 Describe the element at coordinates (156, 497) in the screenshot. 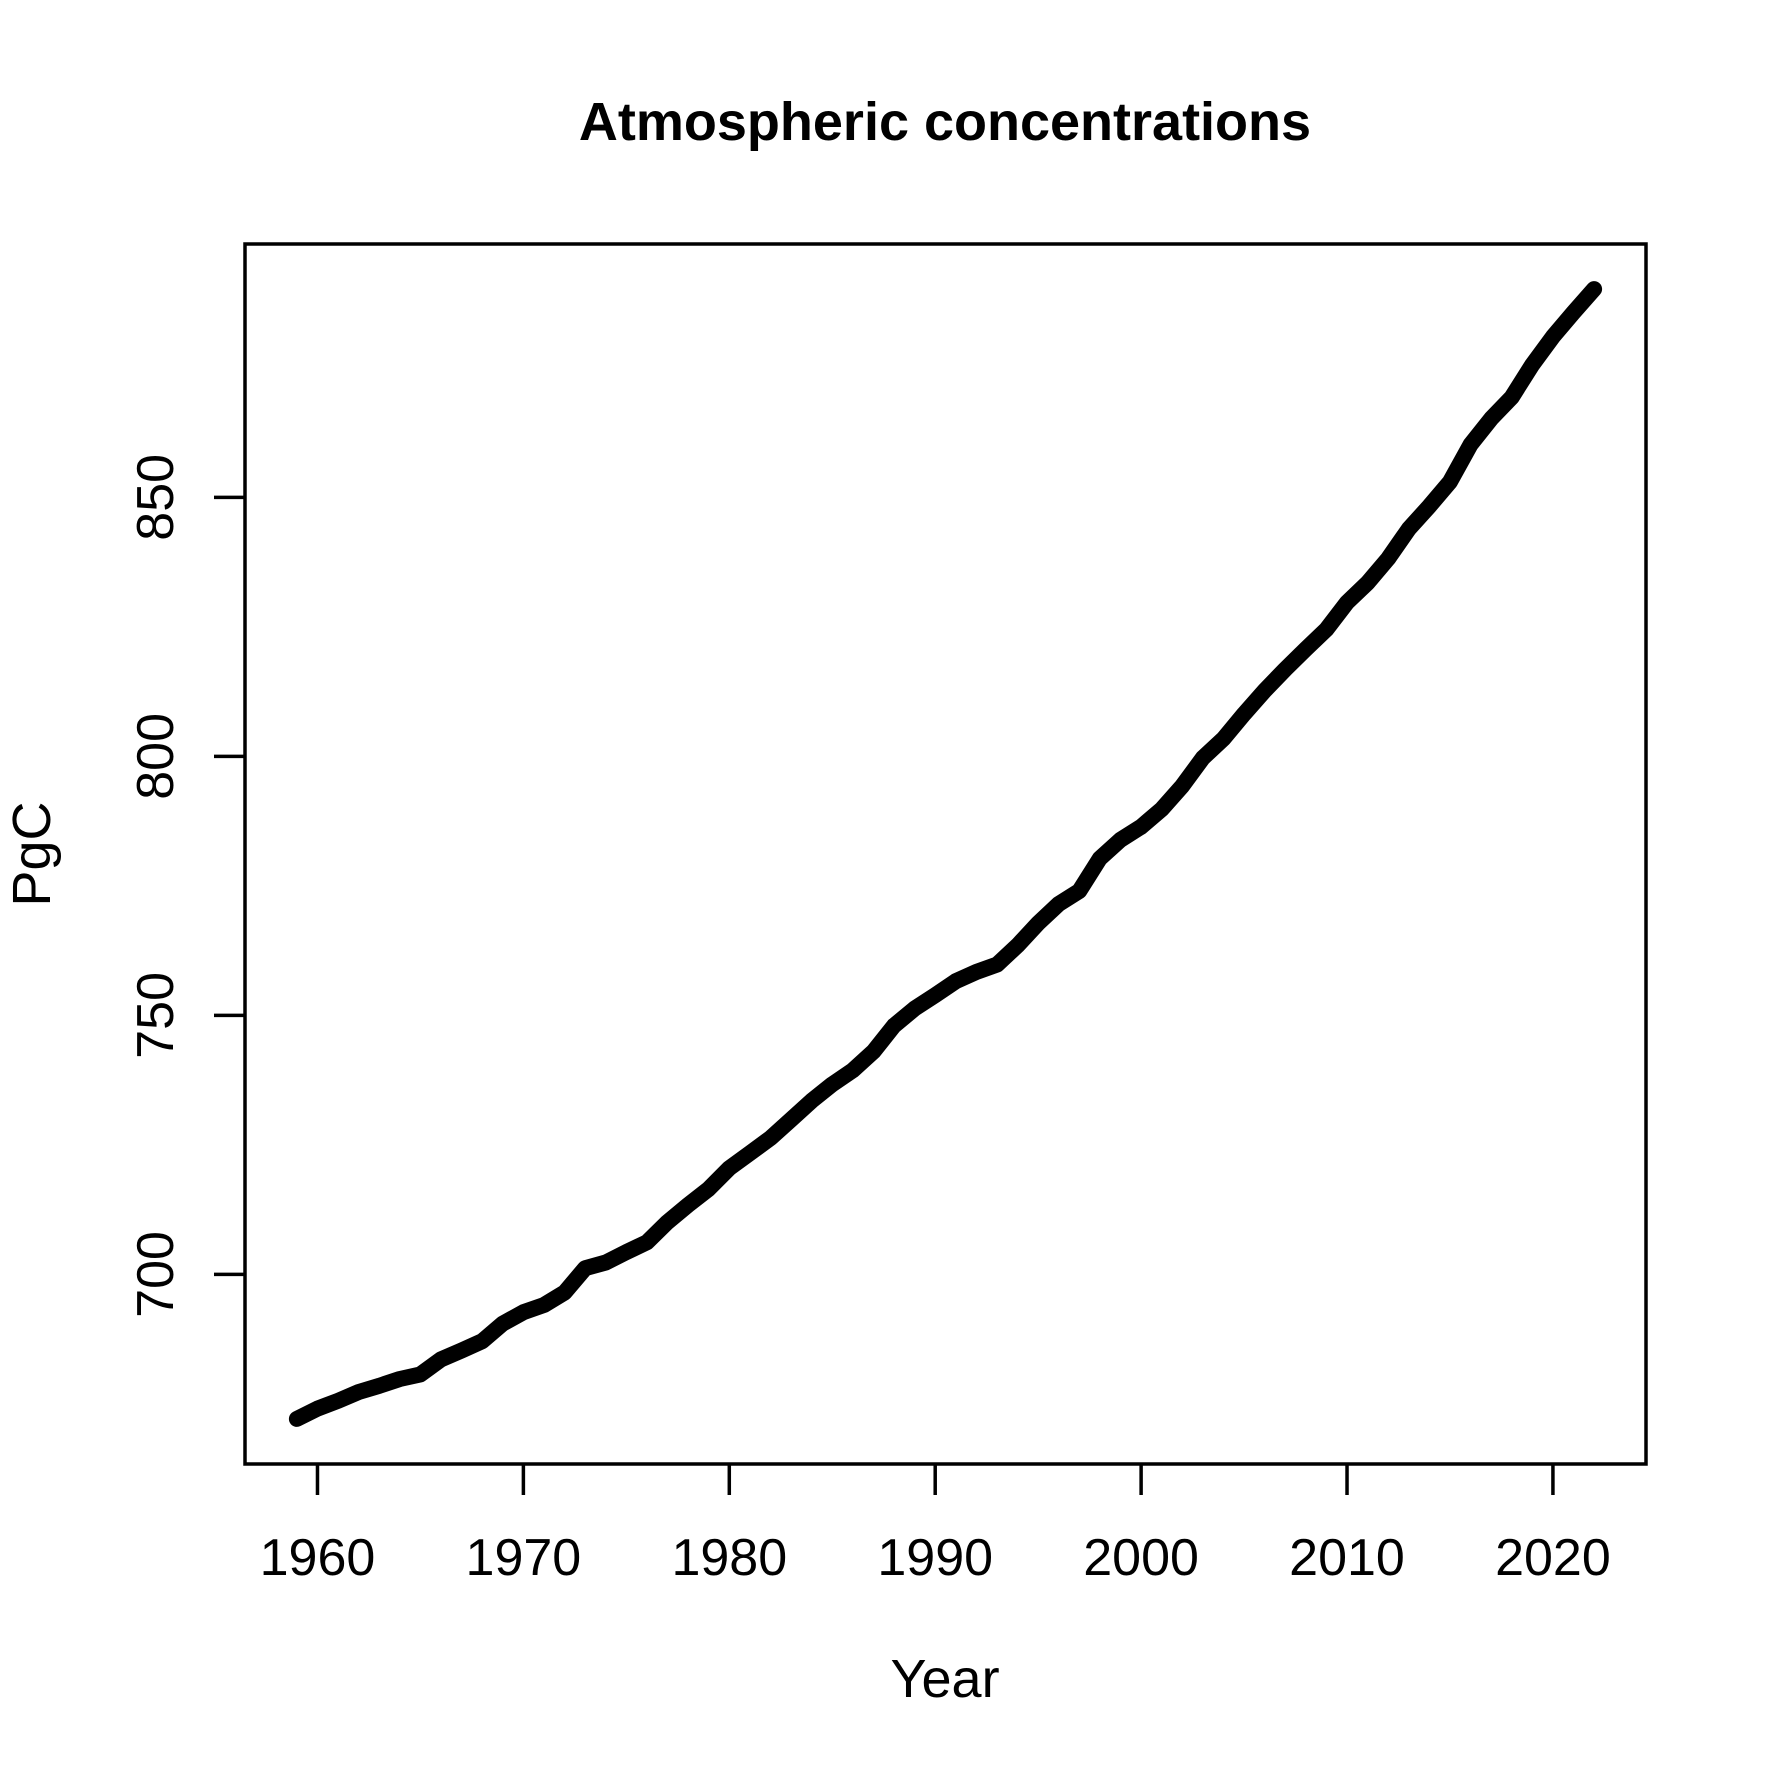

I see `y-tick-label: 850` at that location.